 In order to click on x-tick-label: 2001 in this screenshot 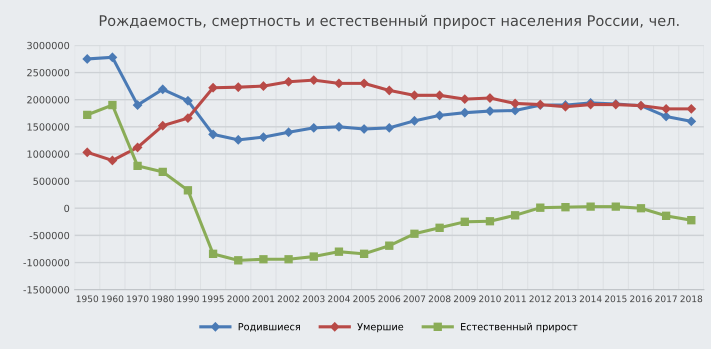, I will do `click(263, 298)`.